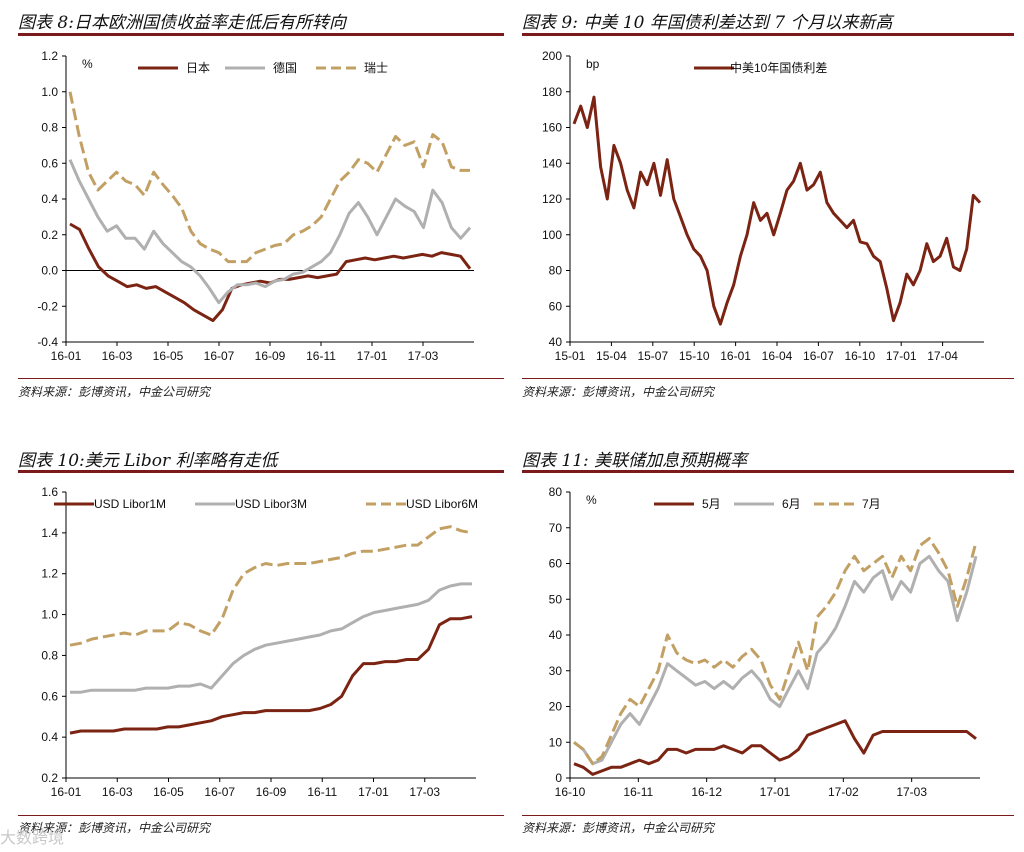  What do you see at coordinates (843, 792) in the screenshot?
I see `x-tick-label: 17-02` at bounding box center [843, 792].